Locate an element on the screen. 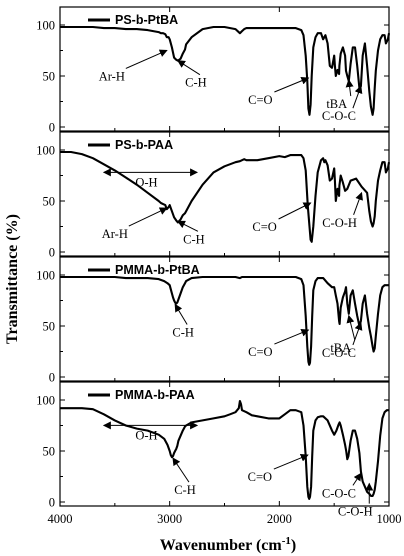 Image resolution: width=404 pixels, height=556 pixels. legend-label: PMMA-b-PtBA is located at coordinates (157, 270).